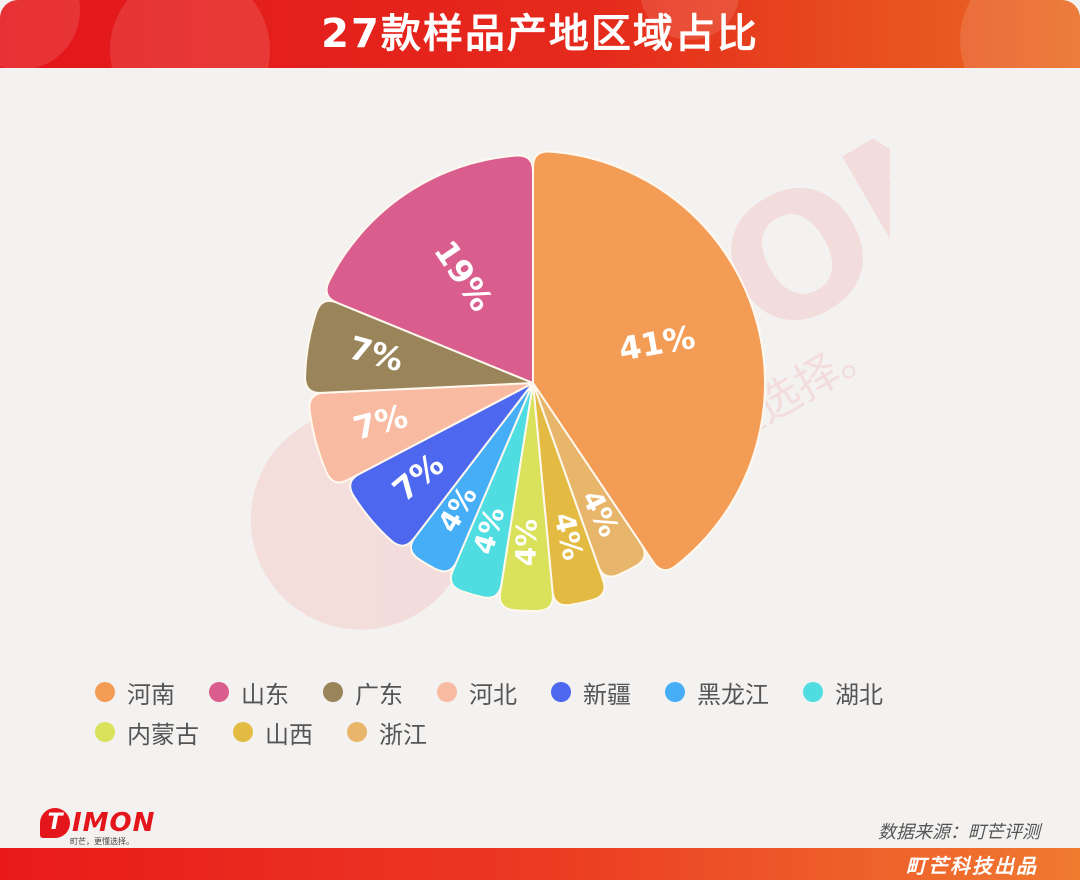 The image size is (1080, 880). I want to click on legend-row: 河南 山东 广东 河北 新疆 黑龙江 湖北, so click(555, 692).